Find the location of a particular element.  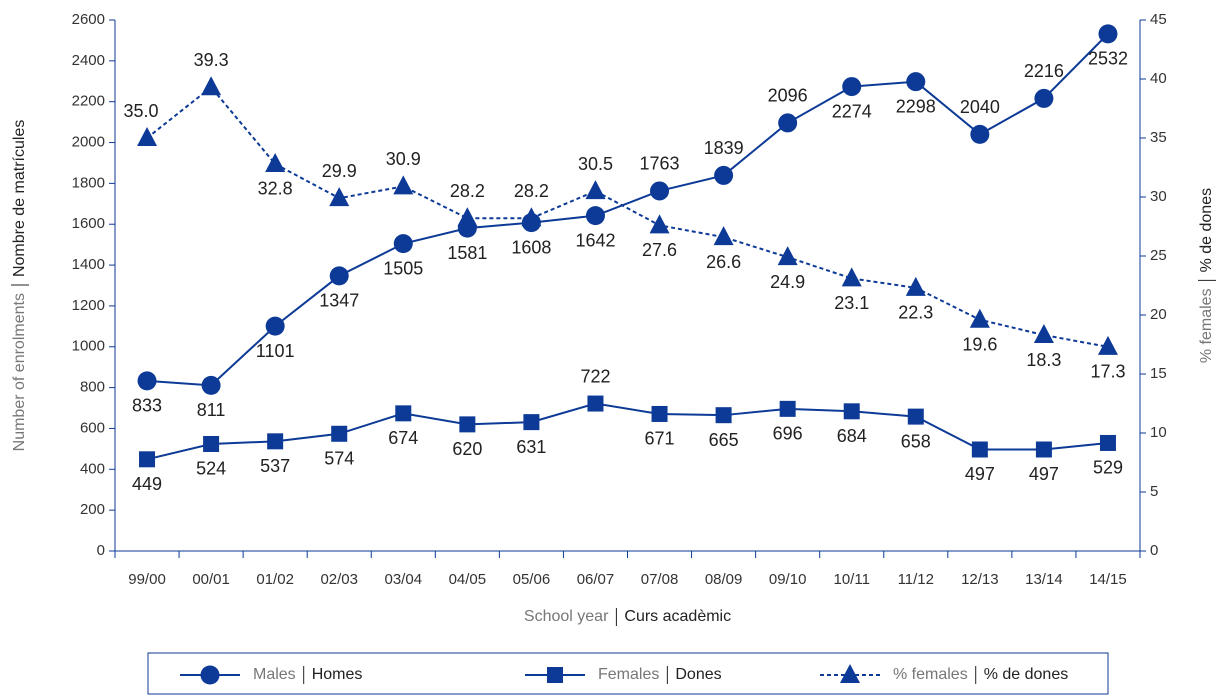

data-label: 1505 is located at coordinates (403, 268).